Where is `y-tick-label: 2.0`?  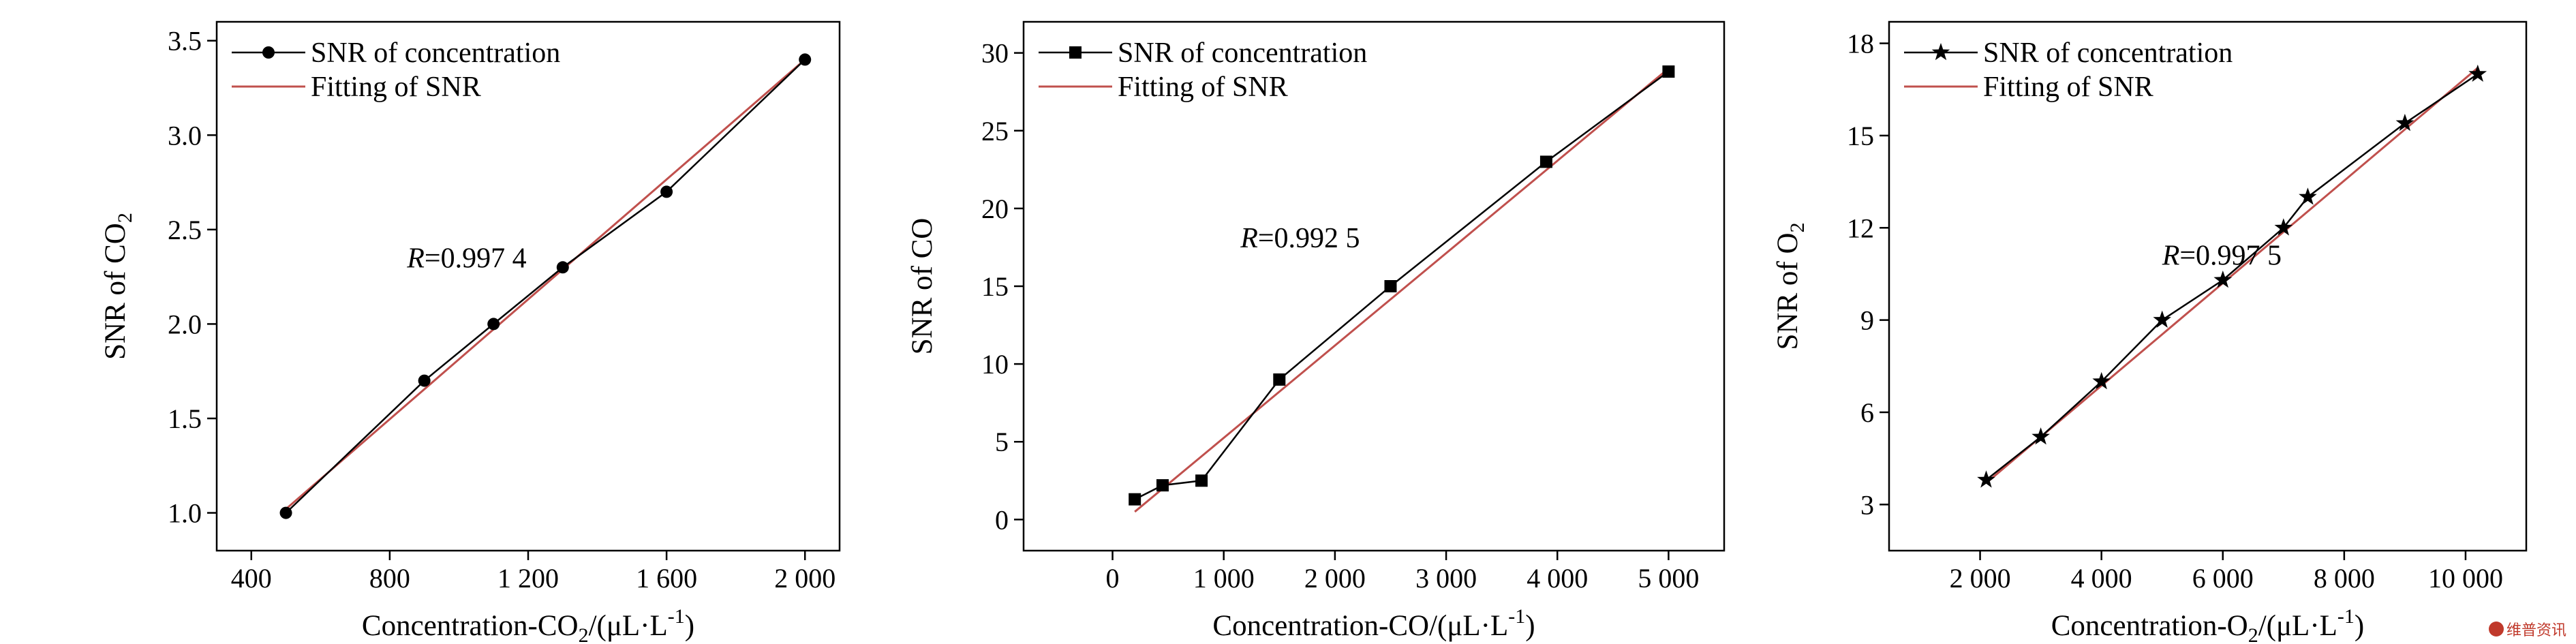
y-tick-label: 2.0 is located at coordinates (185, 324).